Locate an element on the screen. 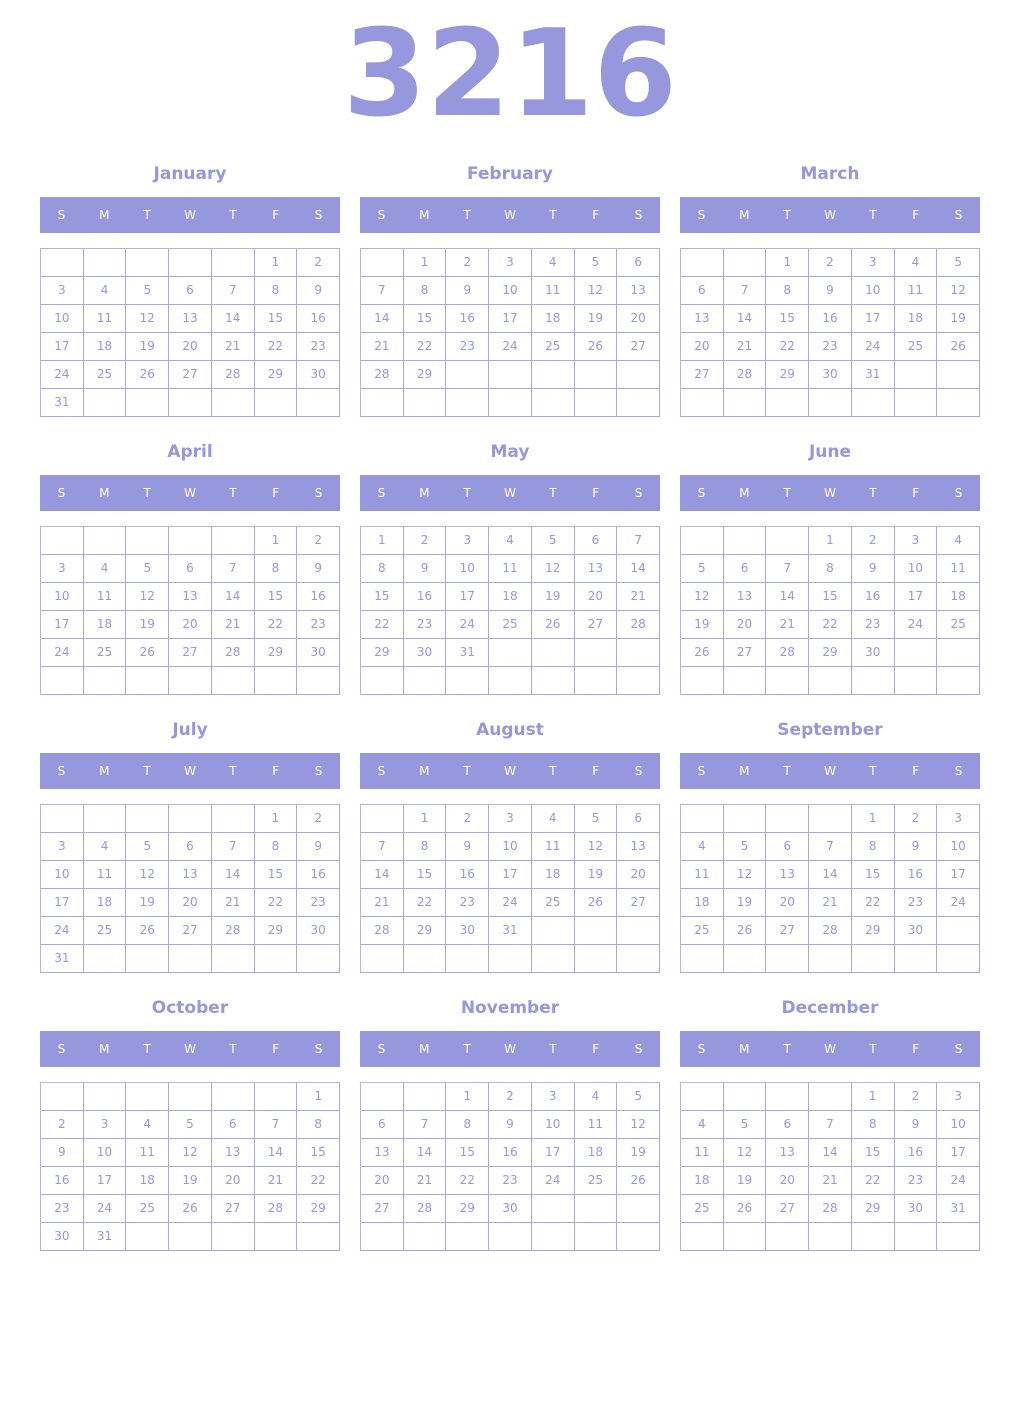  month-title: July is located at coordinates (190, 730).